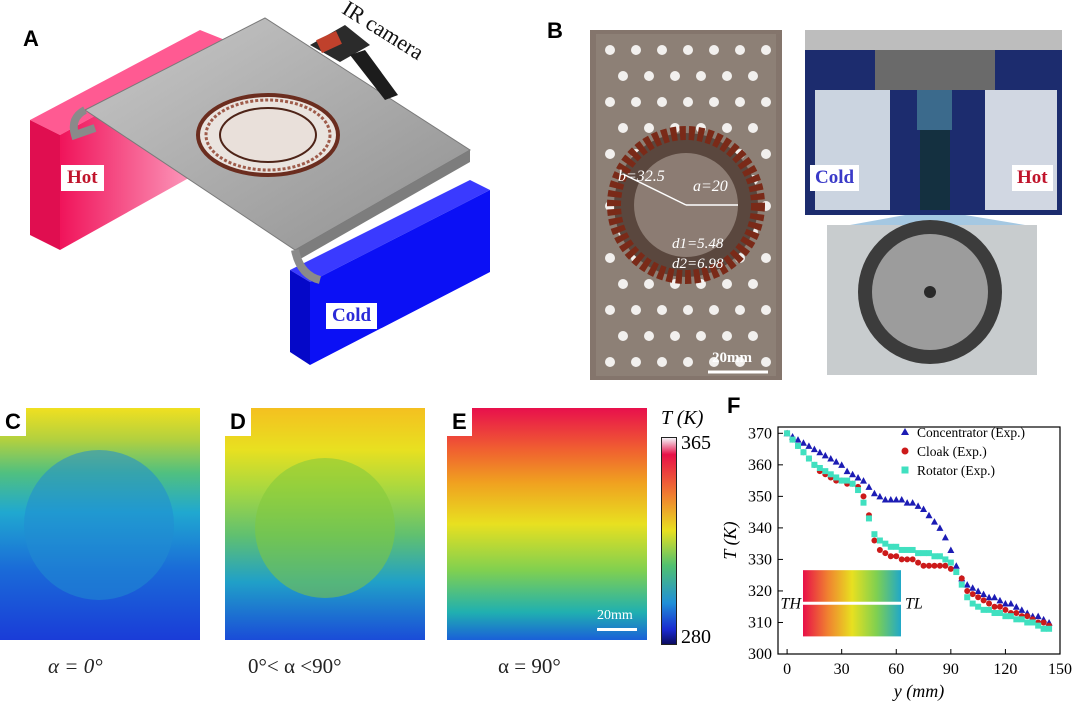 This screenshot has width=1080, height=706. What do you see at coordinates (696, 637) in the screenshot?
I see `colorbar-min: 280` at bounding box center [696, 637].